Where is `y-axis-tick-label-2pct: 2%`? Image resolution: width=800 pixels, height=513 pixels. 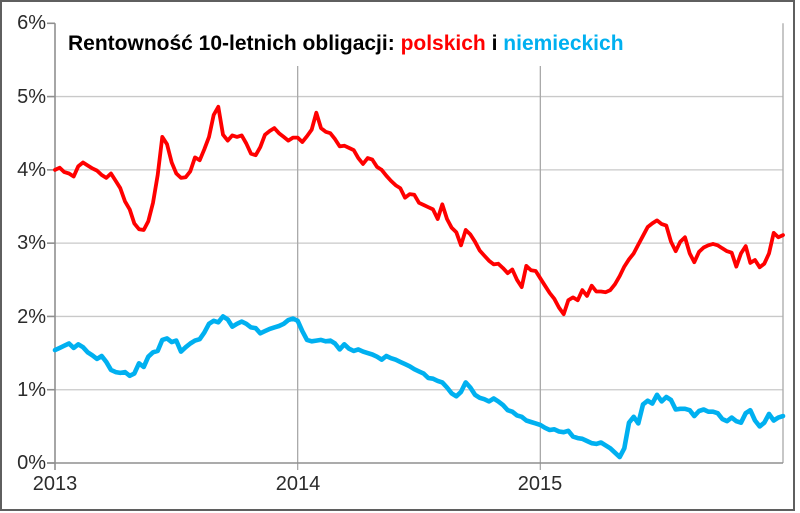 y-axis-tick-label-2pct: 2% is located at coordinates (31, 317).